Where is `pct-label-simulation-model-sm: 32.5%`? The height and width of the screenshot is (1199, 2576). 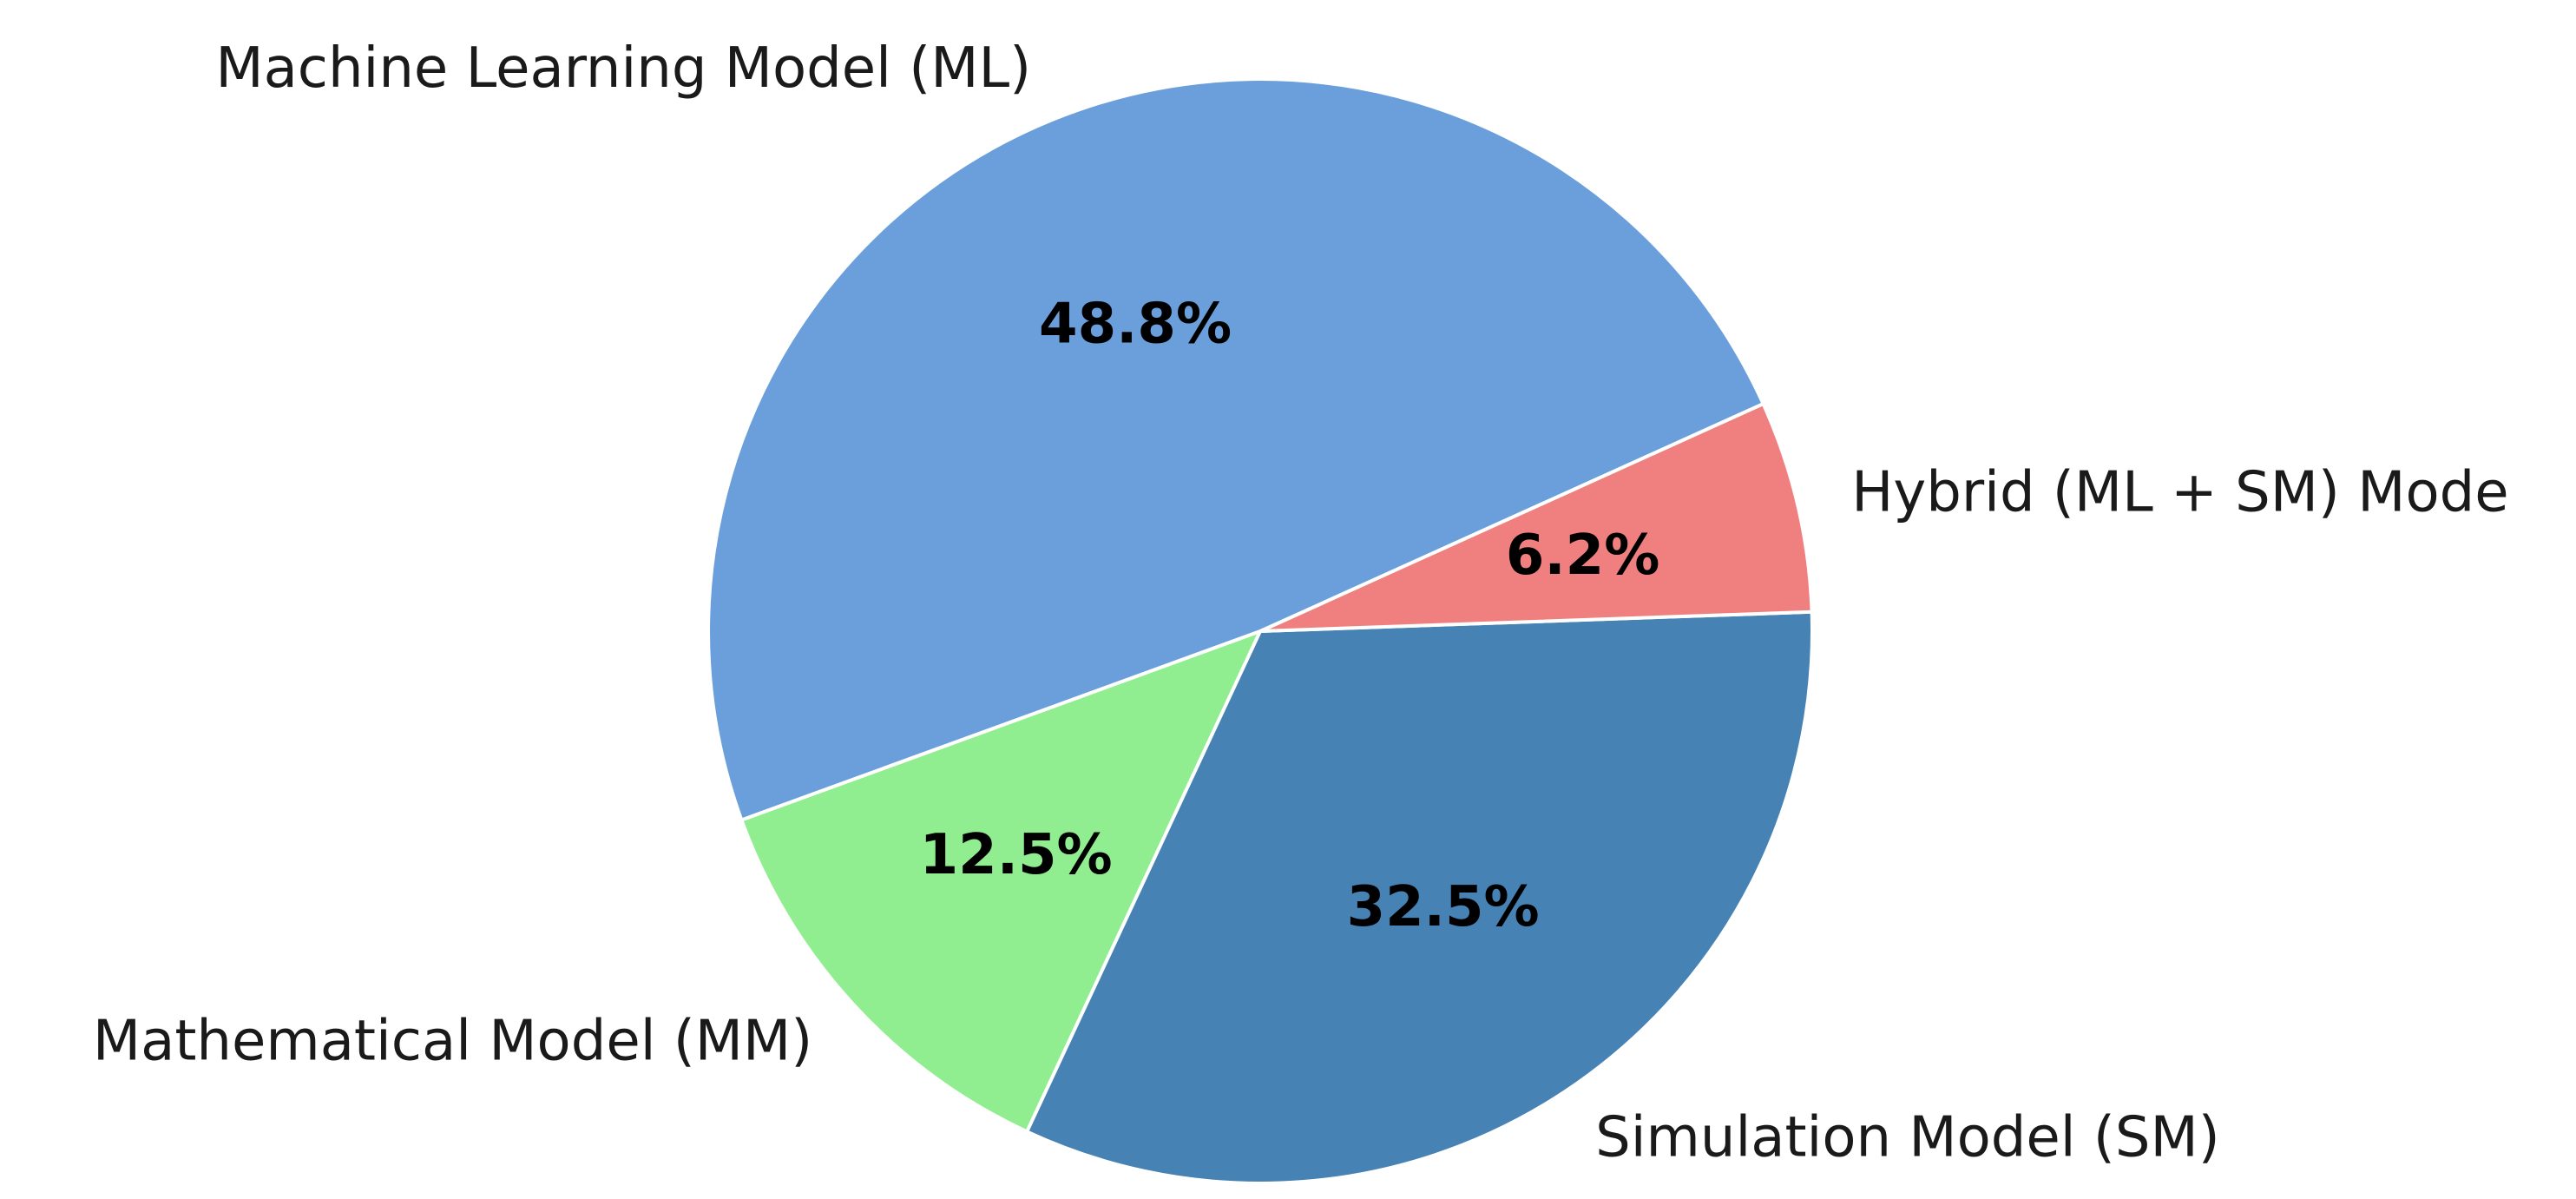 pct-label-simulation-model-sm: 32.5% is located at coordinates (1444, 907).